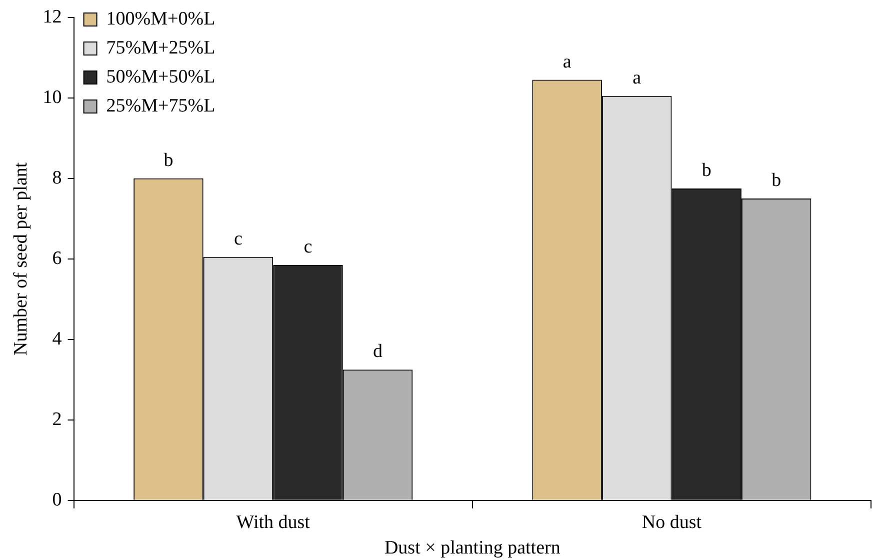 Image resolution: width=879 pixels, height=560 pixels. I want to click on legend-label: 25%M+75%L, so click(161, 105).